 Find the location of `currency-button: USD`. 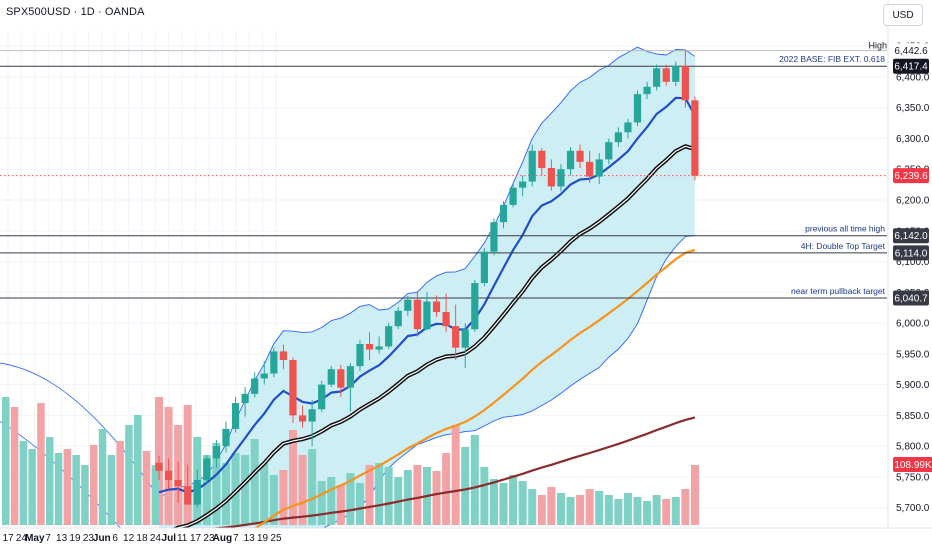

currency-button: USD is located at coordinates (903, 15).